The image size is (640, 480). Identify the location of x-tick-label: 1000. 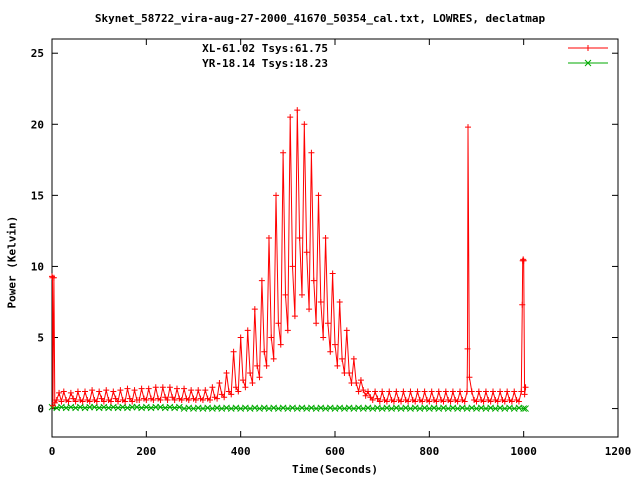
(523, 451).